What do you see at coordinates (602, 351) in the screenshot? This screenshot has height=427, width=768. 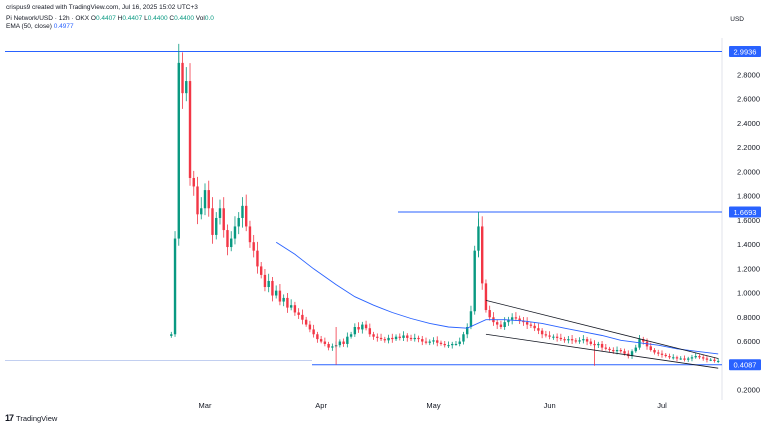 I see `channel-lower-line` at bounding box center [602, 351].